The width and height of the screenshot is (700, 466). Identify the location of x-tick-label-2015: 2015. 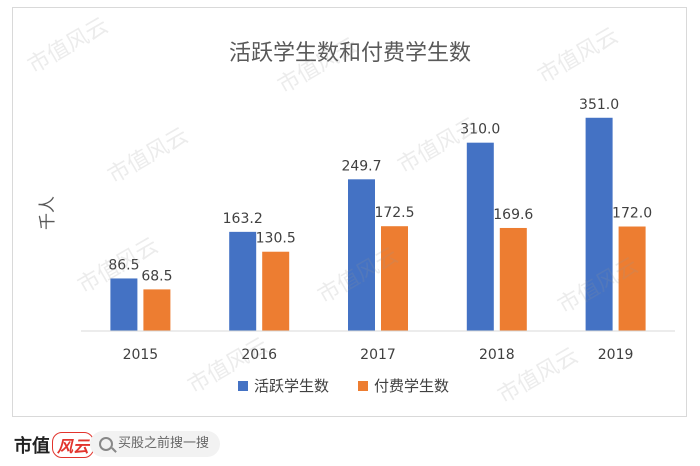
(141, 355).